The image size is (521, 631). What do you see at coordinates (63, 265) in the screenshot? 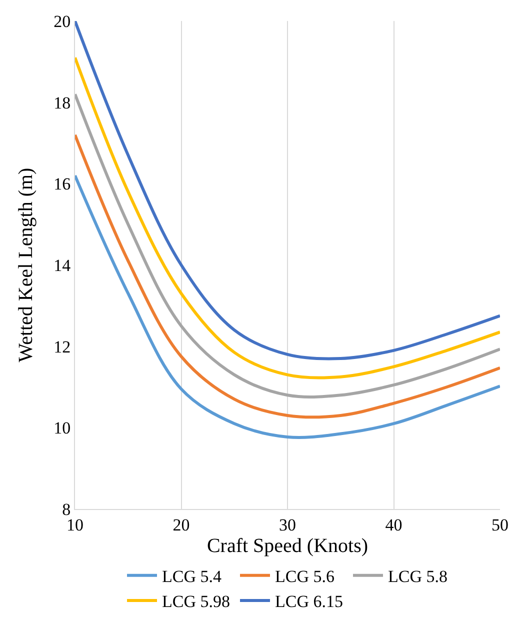
I see `y-tick-label: 14` at bounding box center [63, 265].